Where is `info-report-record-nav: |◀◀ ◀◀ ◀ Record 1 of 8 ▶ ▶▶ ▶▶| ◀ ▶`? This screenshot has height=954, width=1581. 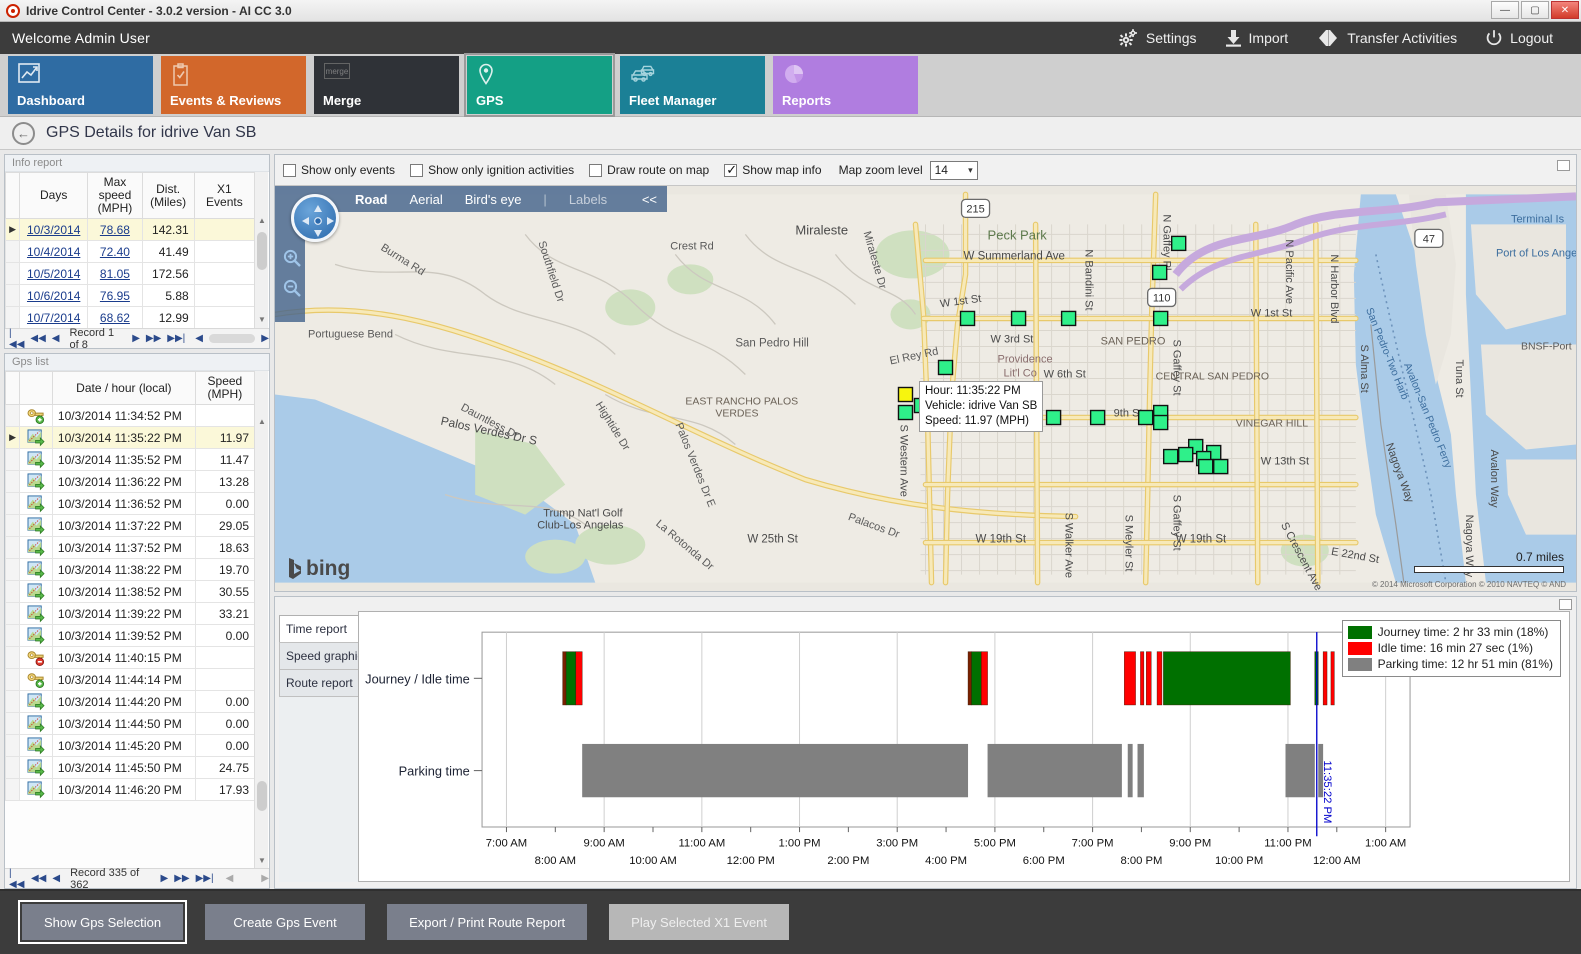
info-report-record-nav: |◀◀ ◀◀ ◀ Record 1 of 8 ▶ ▶▶ ▶▶| ◀ ▶ is located at coordinates (137, 339).